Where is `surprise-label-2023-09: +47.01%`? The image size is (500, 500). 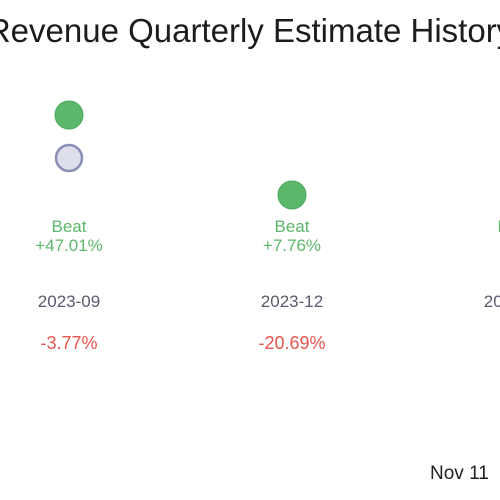
surprise-label-2023-09: +47.01% is located at coordinates (69, 245).